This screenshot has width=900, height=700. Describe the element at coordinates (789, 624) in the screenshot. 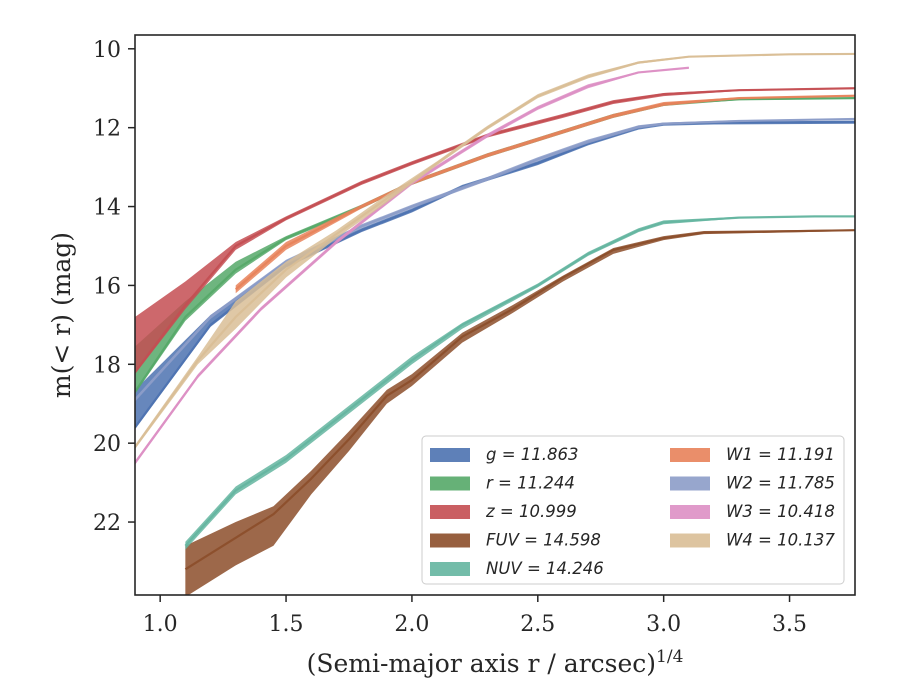

I see `x-tick-label: 3.5` at that location.